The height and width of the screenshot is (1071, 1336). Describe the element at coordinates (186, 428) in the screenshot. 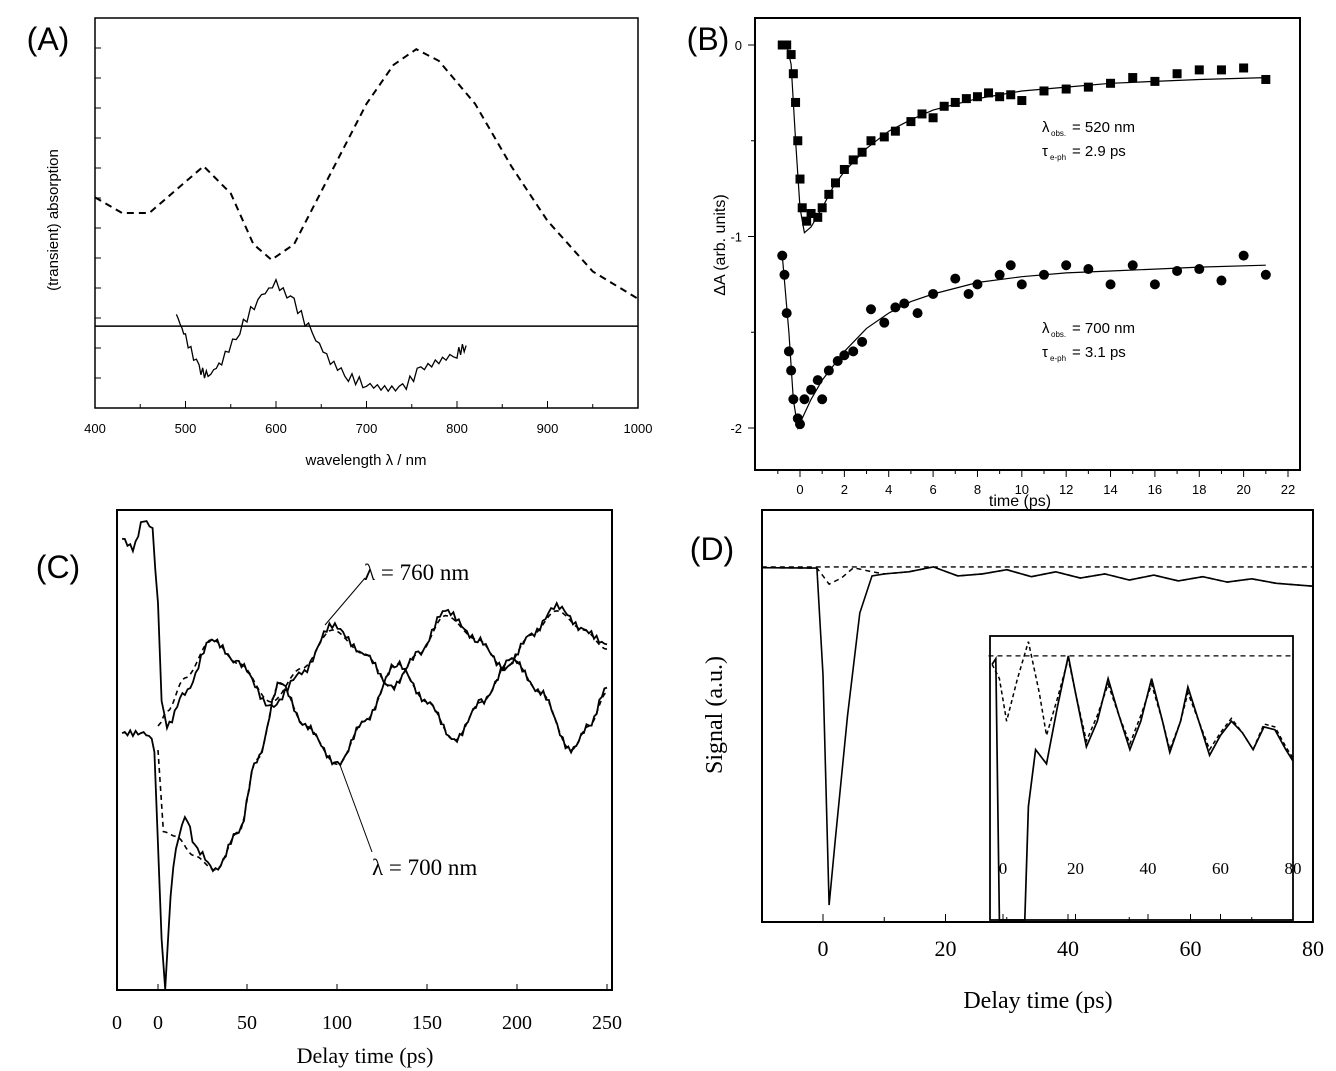

I see `x-tick-label: 500` at that location.